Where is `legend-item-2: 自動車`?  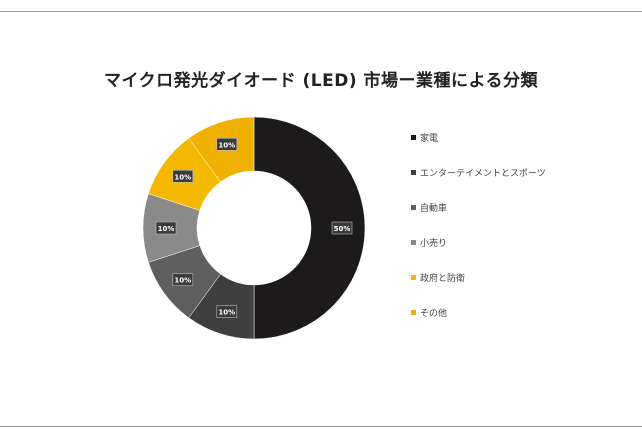 legend-item-2: 自動車 is located at coordinates (429, 207).